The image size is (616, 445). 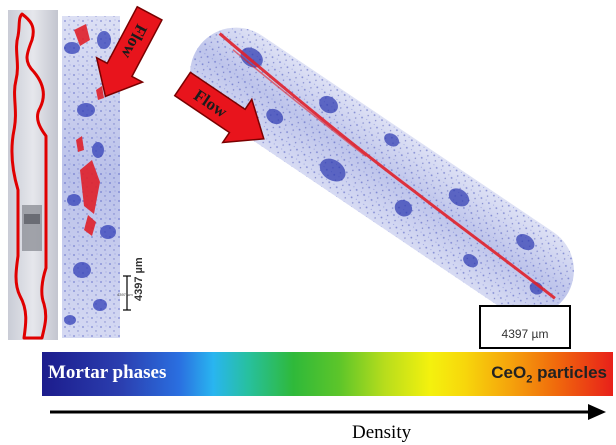 What do you see at coordinates (525, 334) in the screenshot?
I see `scale-box-label: 4397 µm` at bounding box center [525, 334].